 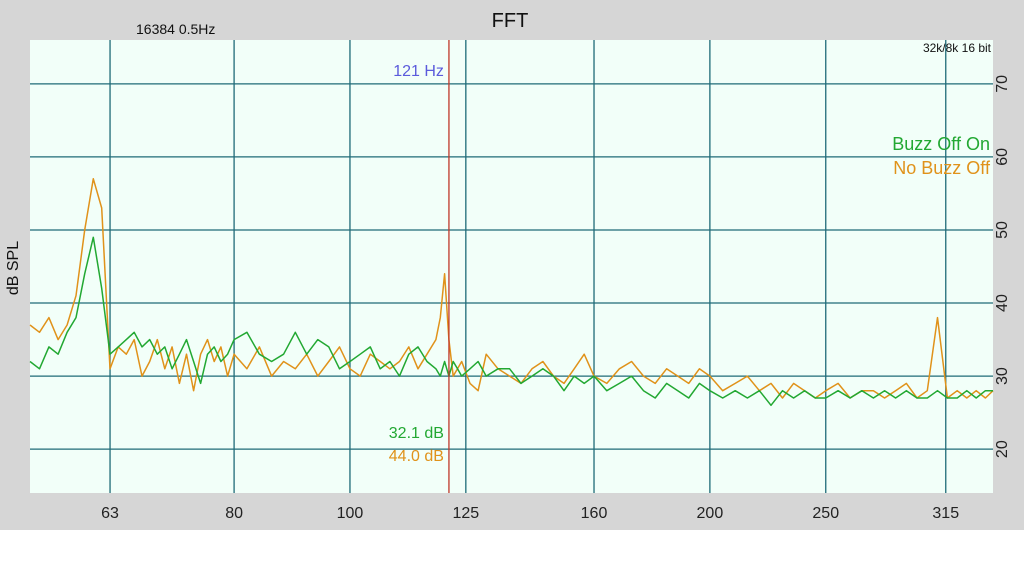 I want to click on x-tick-label: 125, so click(x=465, y=513).